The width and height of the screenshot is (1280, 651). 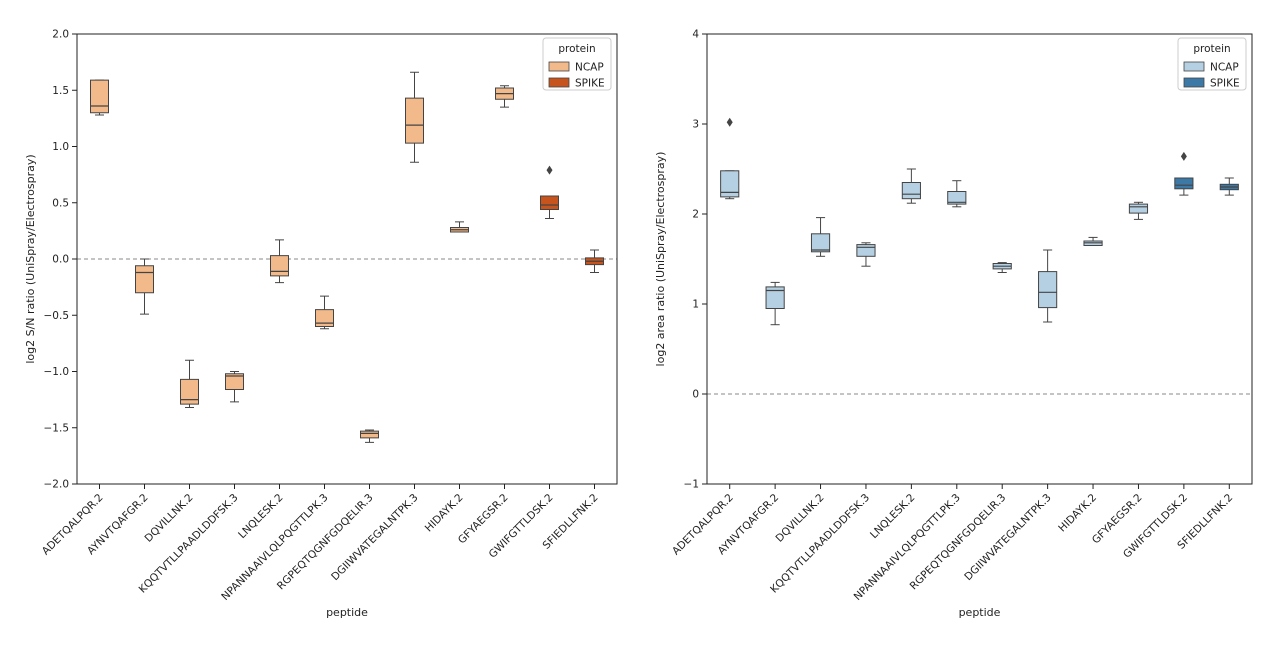 What do you see at coordinates (60, 203) in the screenshot?
I see `y-tick-label: 0.5` at bounding box center [60, 203].